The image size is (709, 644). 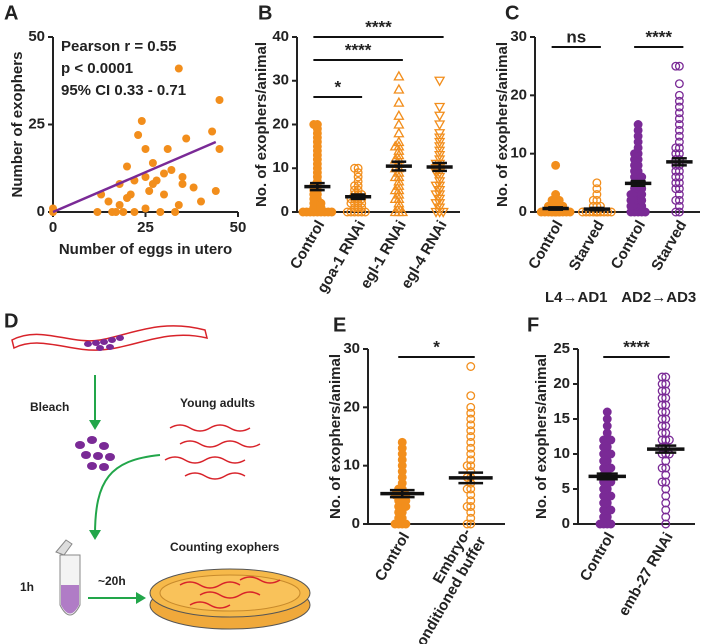 I want to click on x-tick-label: 50, so click(x=238, y=227).